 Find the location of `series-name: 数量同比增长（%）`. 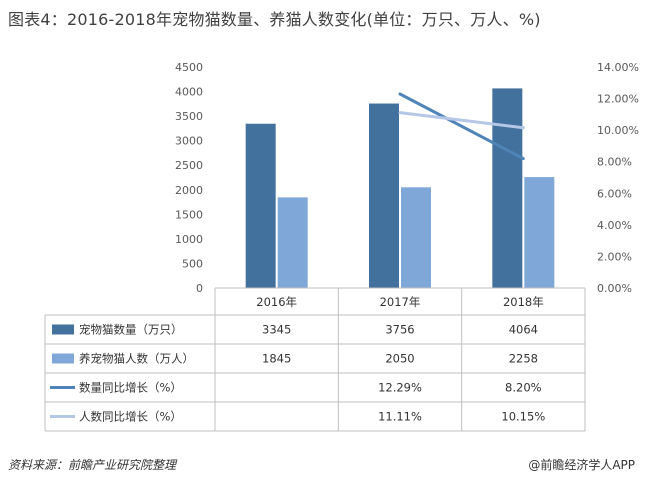

series-name: 数量同比增长（%） is located at coordinates (130, 388).